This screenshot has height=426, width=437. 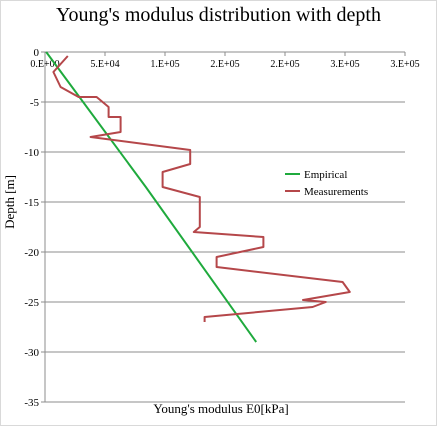 I want to click on x-tick-label: 5.E+04, so click(x=104, y=64).